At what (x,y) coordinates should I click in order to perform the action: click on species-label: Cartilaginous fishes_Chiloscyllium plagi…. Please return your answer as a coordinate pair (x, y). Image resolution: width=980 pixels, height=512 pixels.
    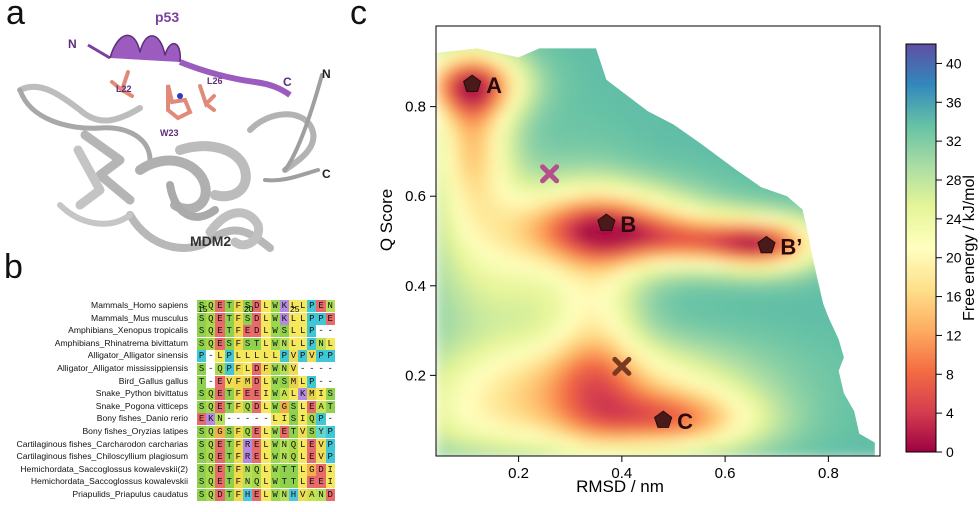
    Looking at the image, I should click on (102, 456).